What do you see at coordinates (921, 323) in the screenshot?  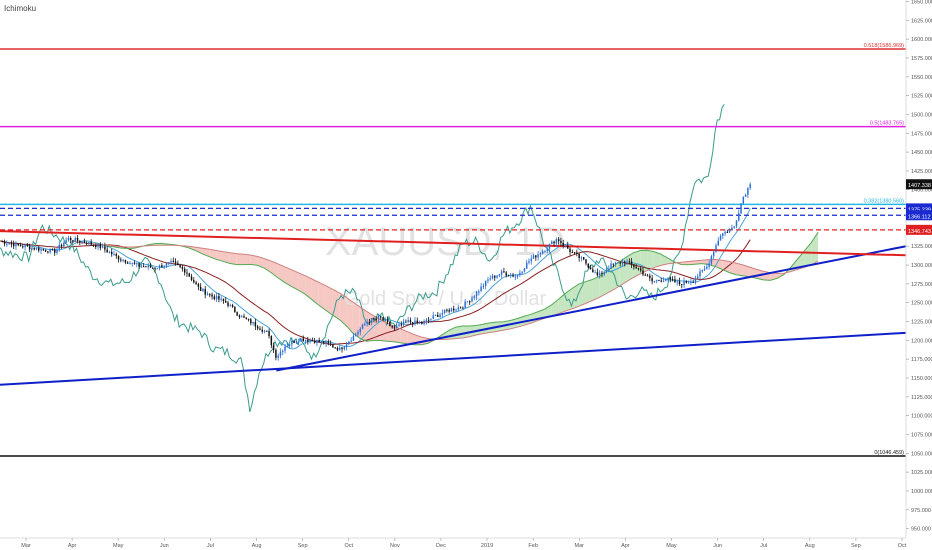 I see `price-tick-label: 1225.000` at bounding box center [921, 323].